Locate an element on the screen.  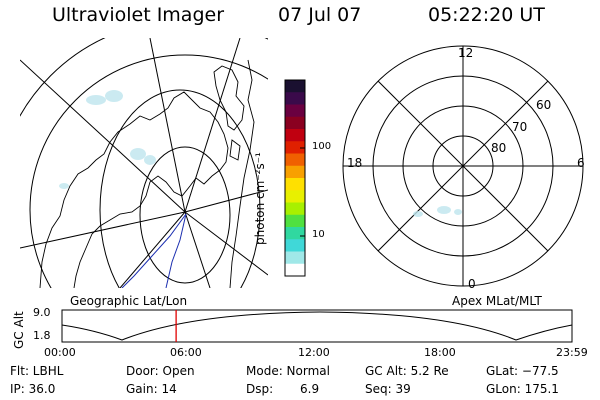
latitude-circle-inner is located at coordinates (180, 188).